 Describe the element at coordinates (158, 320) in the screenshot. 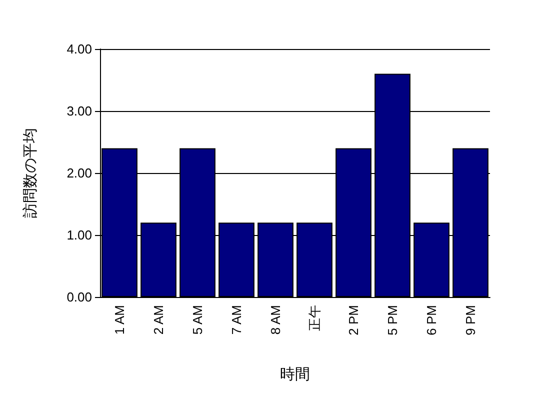

I see `x-tick-label: 2 AM` at that location.